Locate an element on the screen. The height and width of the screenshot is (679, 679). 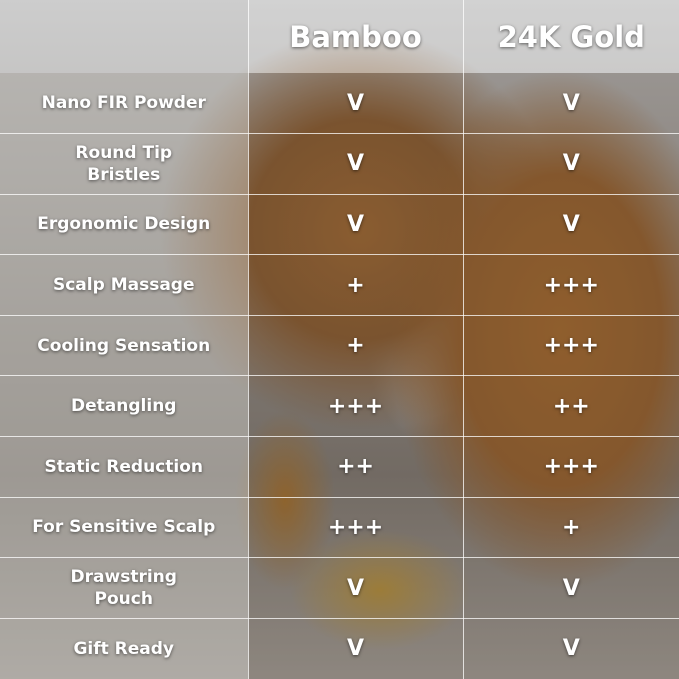
table-row: Ergonomic Design V V is located at coordinates (339, 224).